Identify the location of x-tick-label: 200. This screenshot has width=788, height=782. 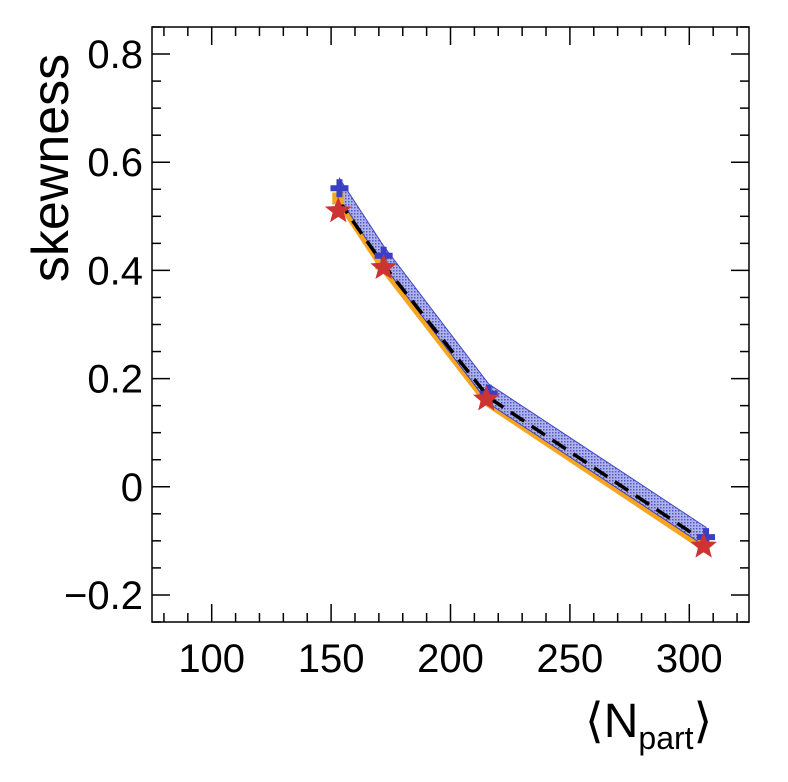
(450, 659).